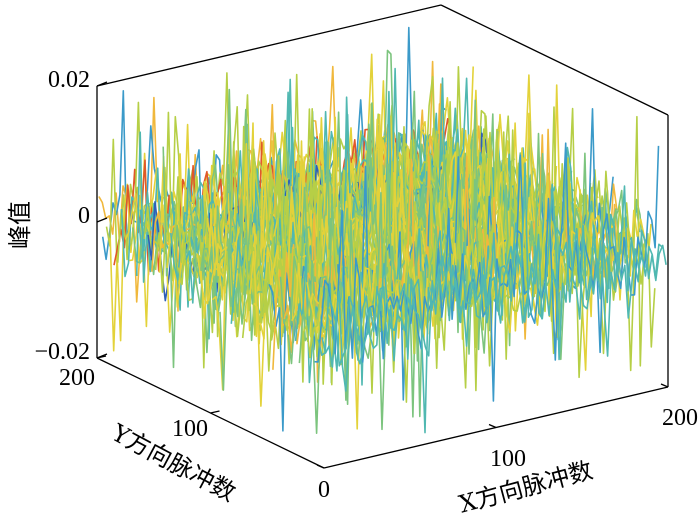 This screenshot has width=700, height=516. What do you see at coordinates (508, 459) in the screenshot?
I see `x-tick-label-100: 100` at bounding box center [508, 459].